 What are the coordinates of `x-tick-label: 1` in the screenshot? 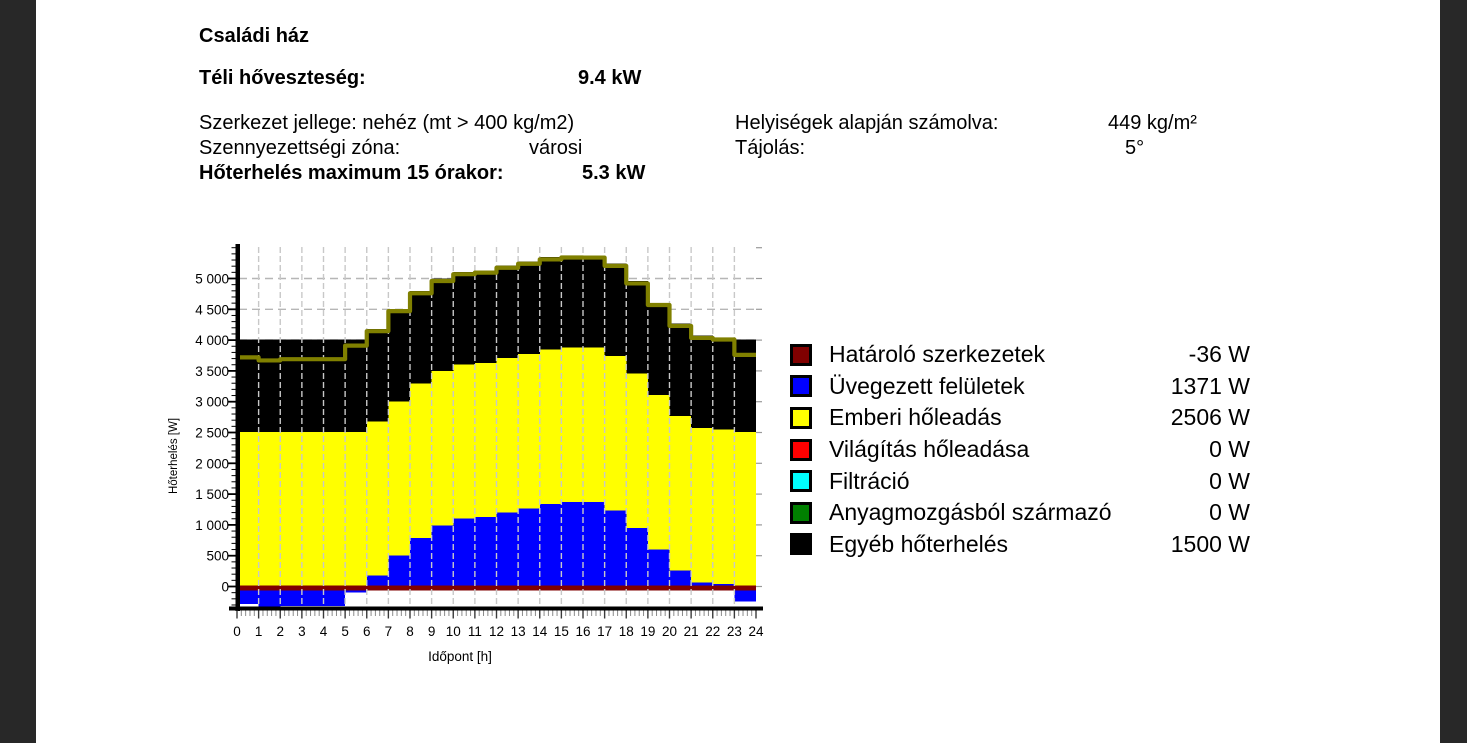 It's located at (259, 631).